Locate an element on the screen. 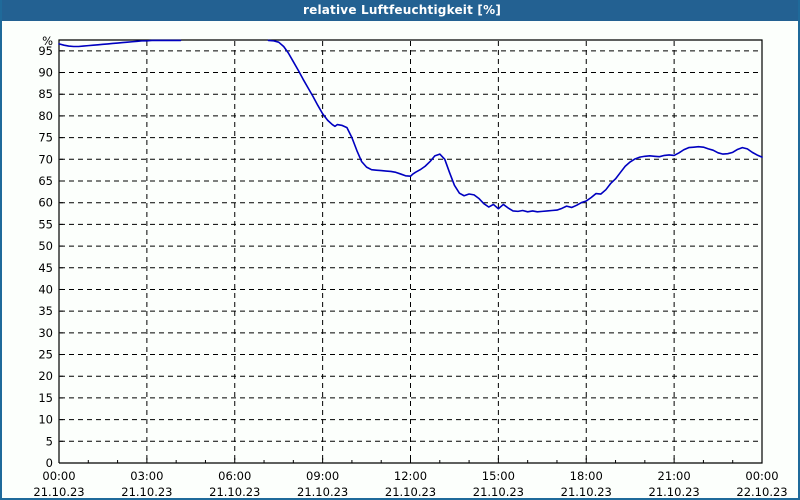 The height and width of the screenshot is (500, 800). y-axis-tick-label: 40 is located at coordinates (45, 289).